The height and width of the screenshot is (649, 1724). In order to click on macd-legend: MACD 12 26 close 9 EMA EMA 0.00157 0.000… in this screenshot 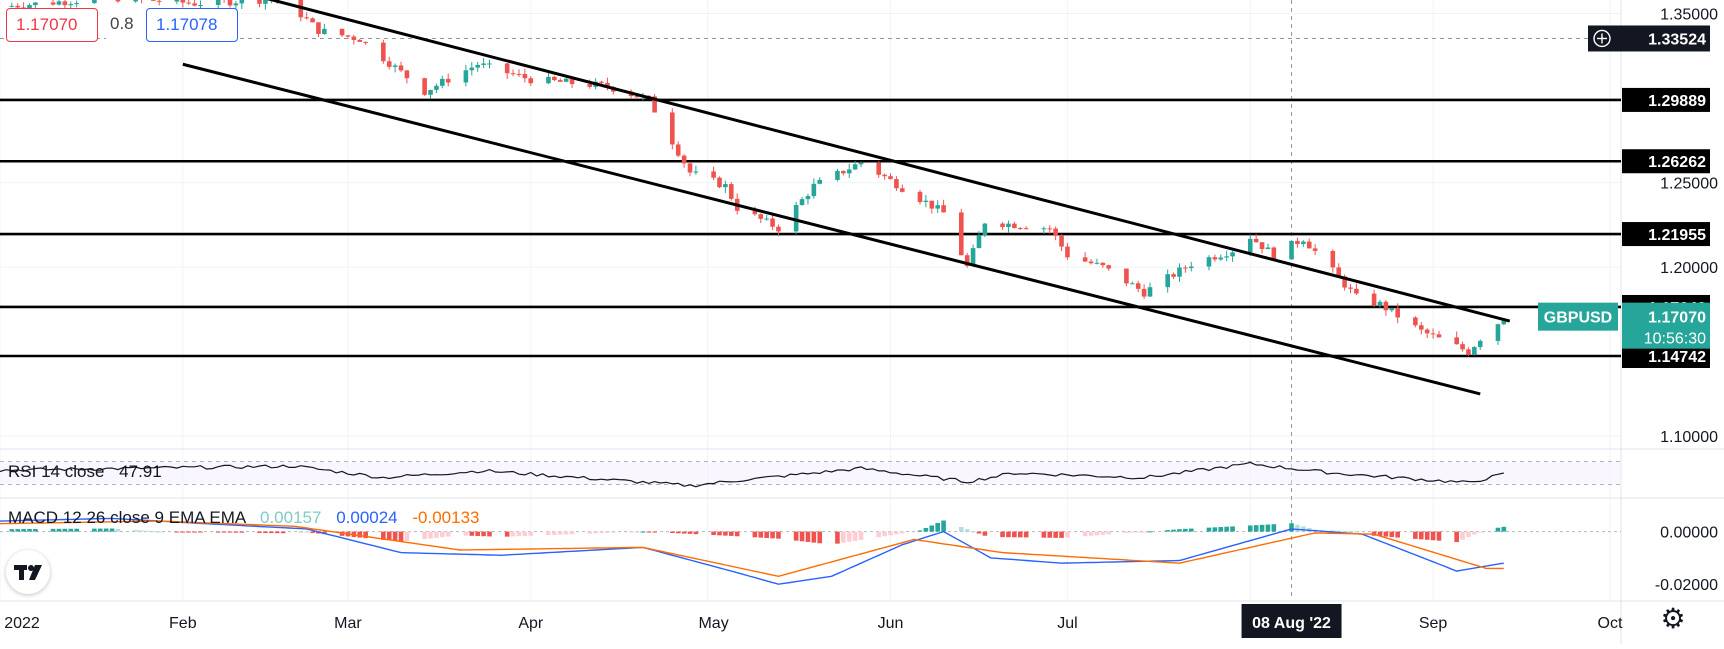, I will do `click(244, 518)`.